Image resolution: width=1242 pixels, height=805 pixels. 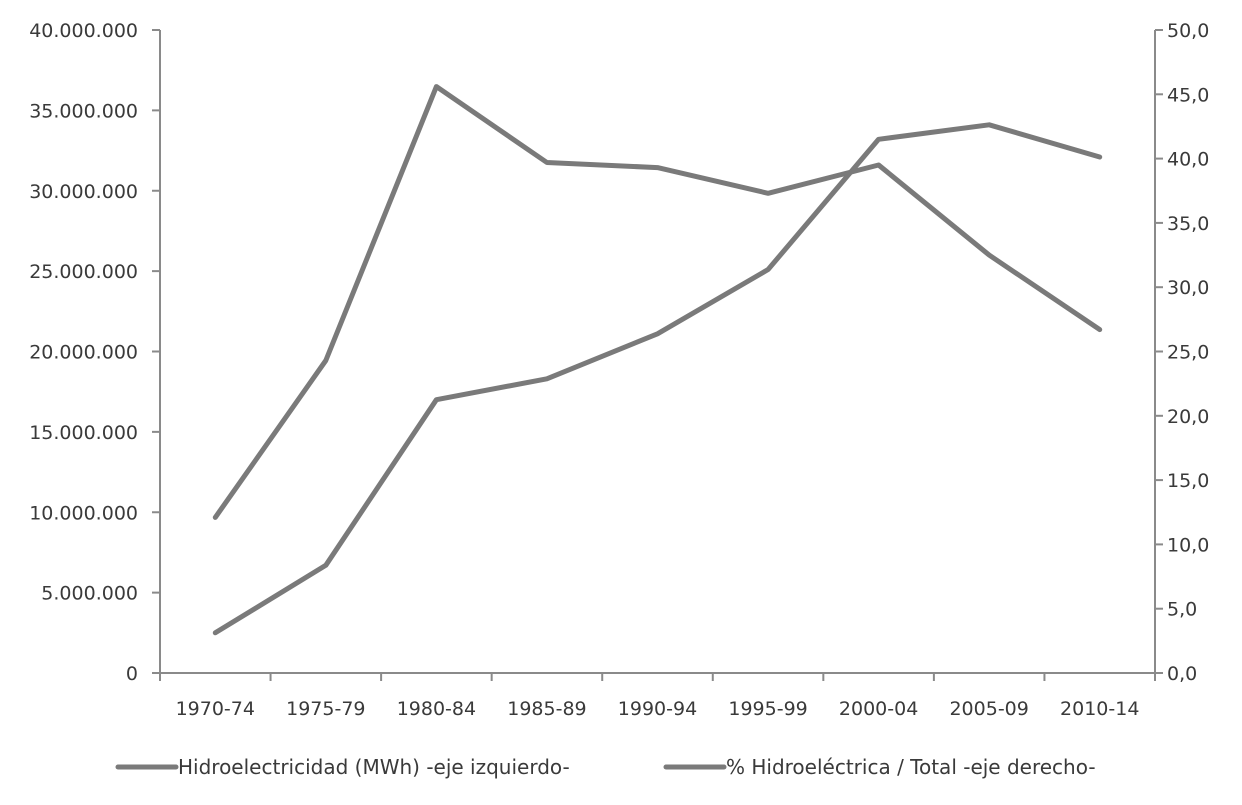 I want to click on right-y-tick-label: 25,0, so click(x=1188, y=353).